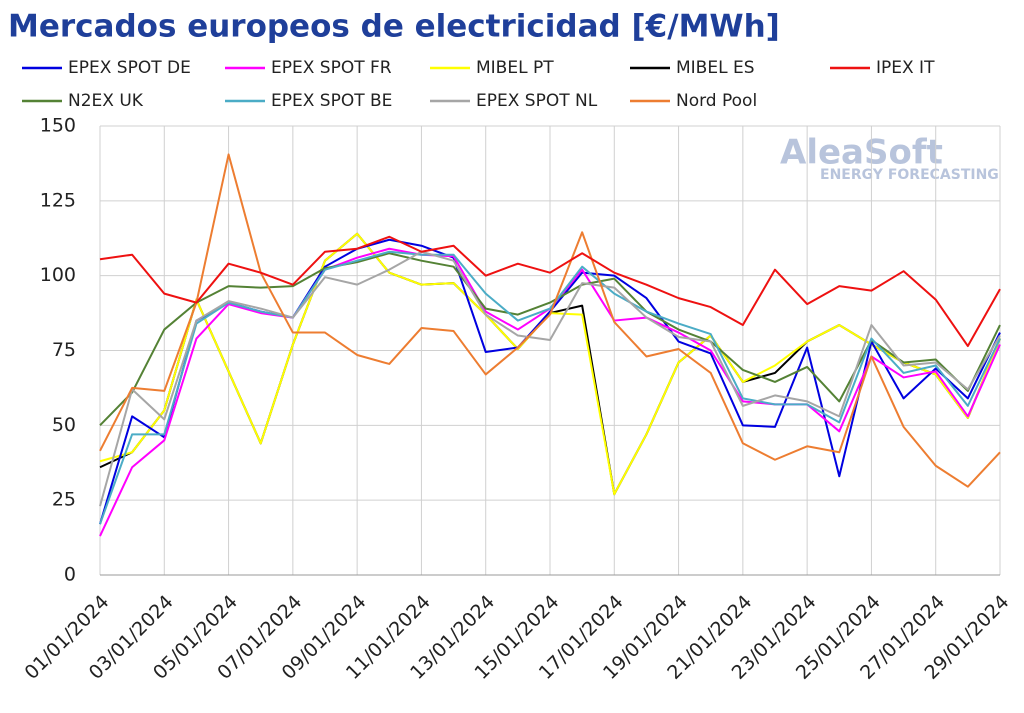 The width and height of the screenshot is (1024, 713). I want to click on legend-label: EPEX SPOT NL, so click(537, 101).